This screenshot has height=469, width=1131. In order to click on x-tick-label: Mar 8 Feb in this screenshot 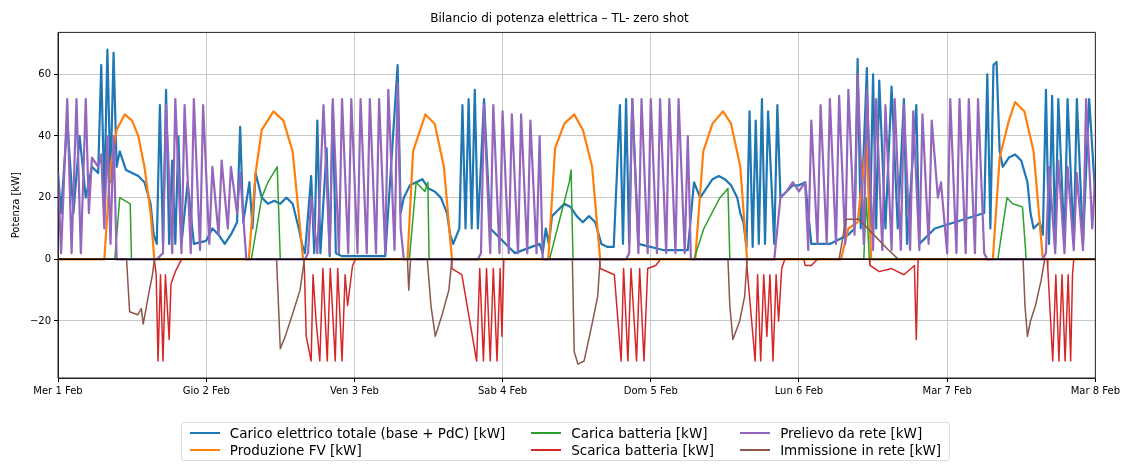, I will do `click(1095, 390)`.